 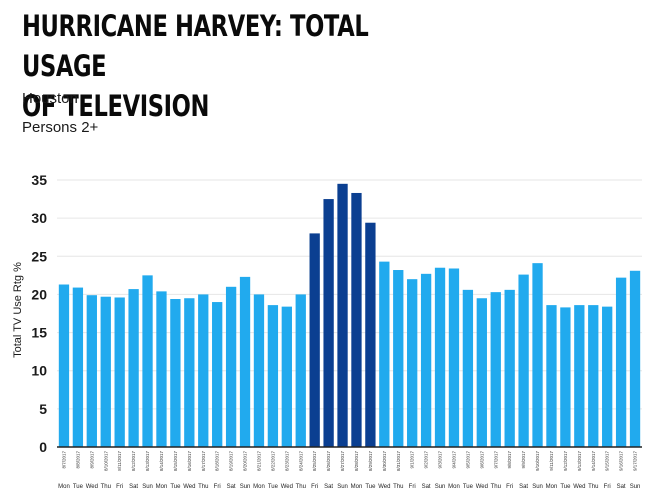 I want to click on y-tick-label: 15, so click(x=39, y=333).